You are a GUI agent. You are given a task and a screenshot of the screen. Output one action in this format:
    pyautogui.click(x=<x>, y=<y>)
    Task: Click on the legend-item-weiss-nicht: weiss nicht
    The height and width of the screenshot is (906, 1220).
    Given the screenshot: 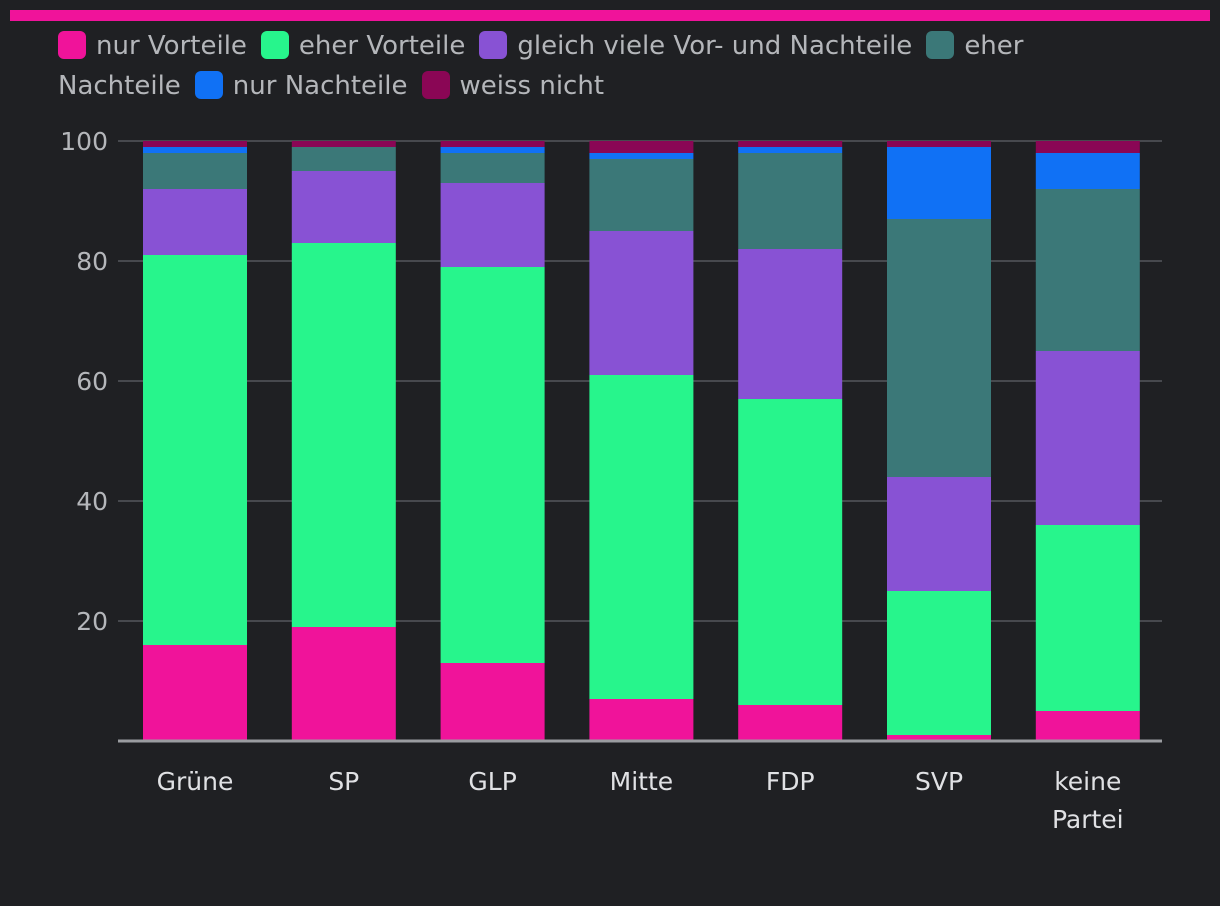 What is the action you would take?
    pyautogui.click(x=513, y=86)
    